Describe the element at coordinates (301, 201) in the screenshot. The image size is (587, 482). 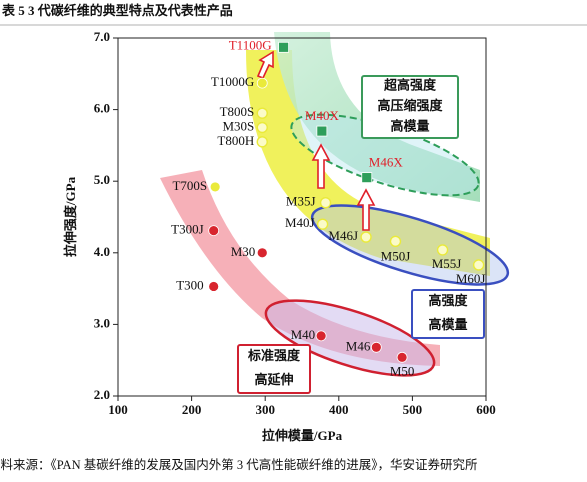
I see `point-label: M35J` at that location.